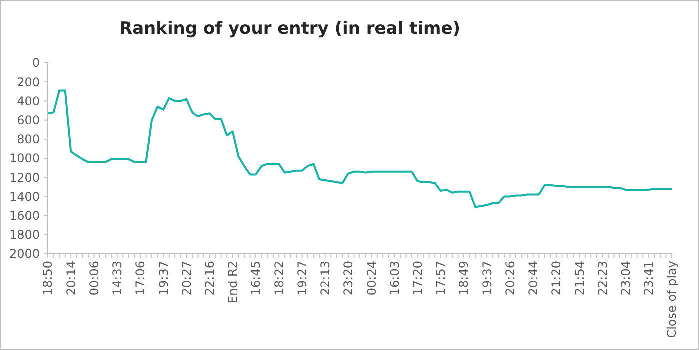 This screenshot has height=350, width=699. I want to click on x-tick-label: 17:06, so click(141, 278).